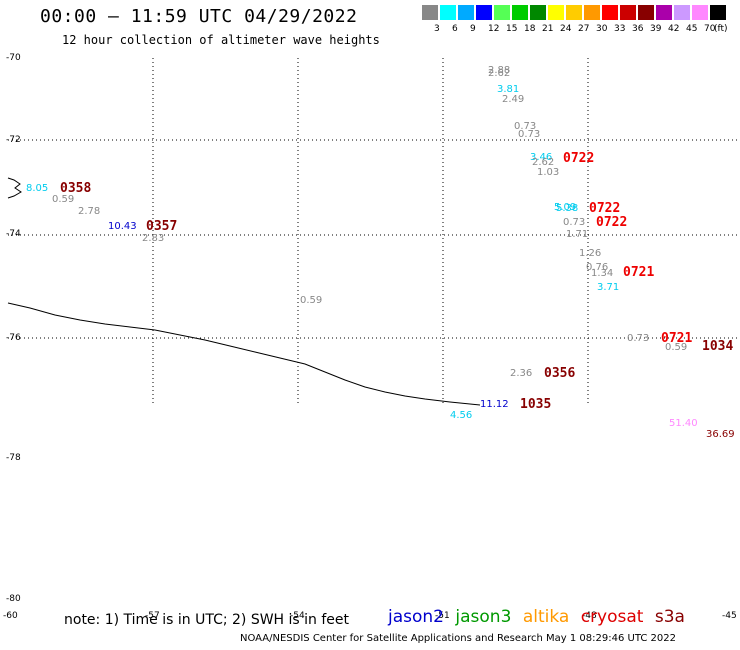  What do you see at coordinates (602, 273) in the screenshot?
I see `wave-height-reading: 1.34` at bounding box center [602, 273].